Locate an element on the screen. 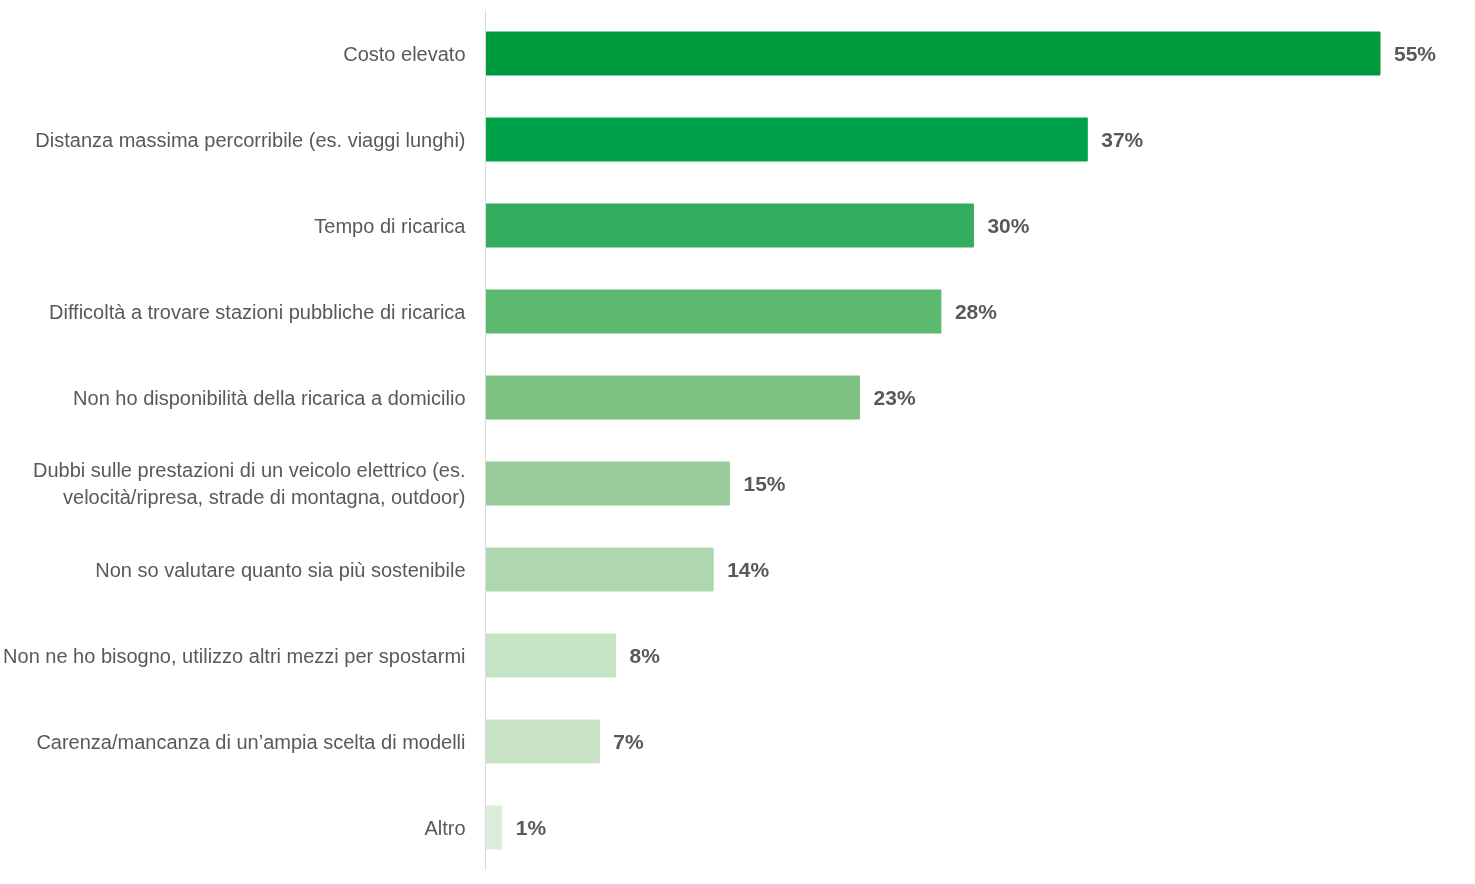 The height and width of the screenshot is (884, 1475). data-label: 7% is located at coordinates (629, 741).